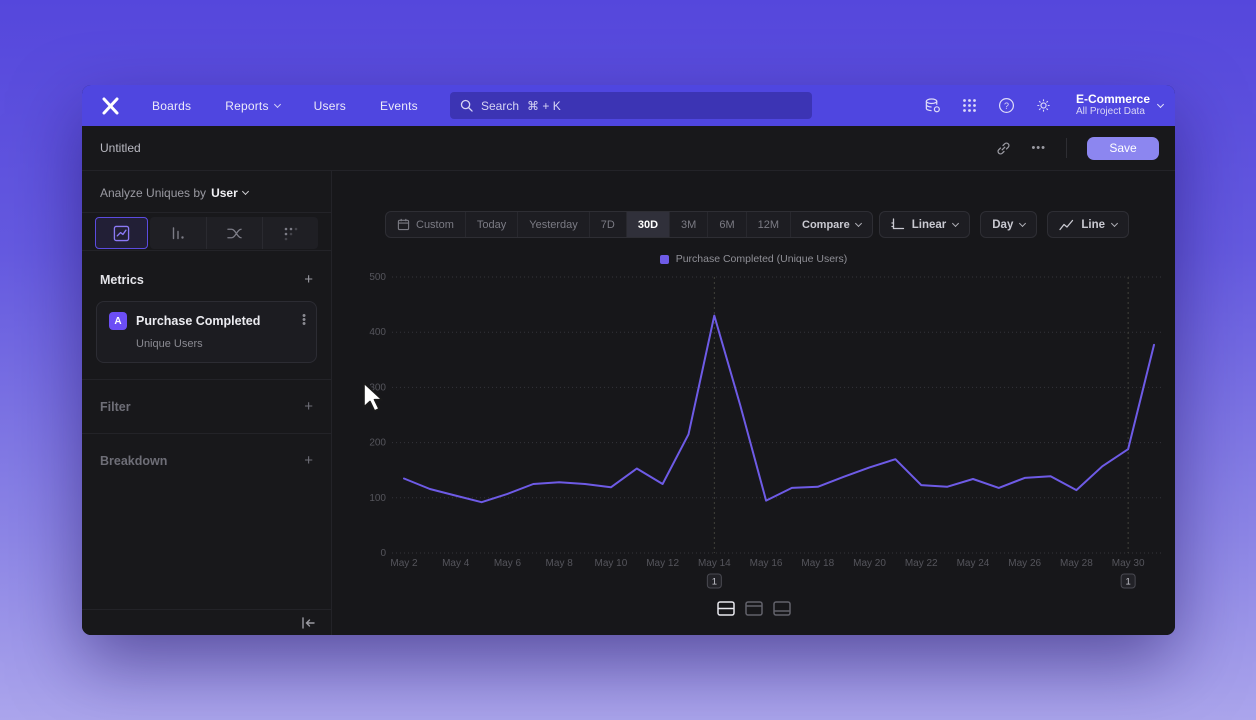 The image size is (1256, 720). I want to click on search-placeholder: Search, so click(500, 105).